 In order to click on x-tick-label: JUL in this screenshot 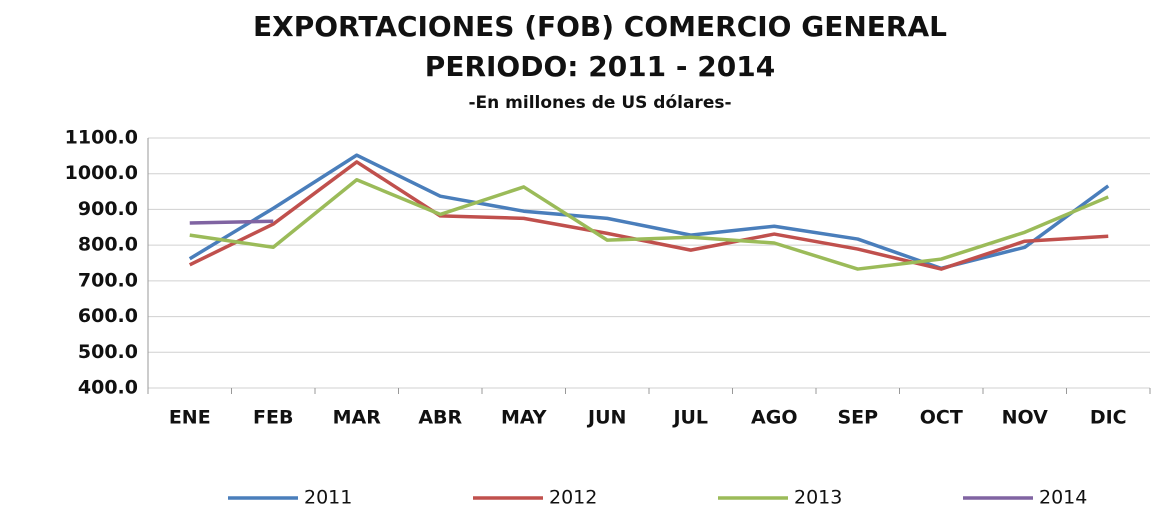, I will do `click(689, 418)`.